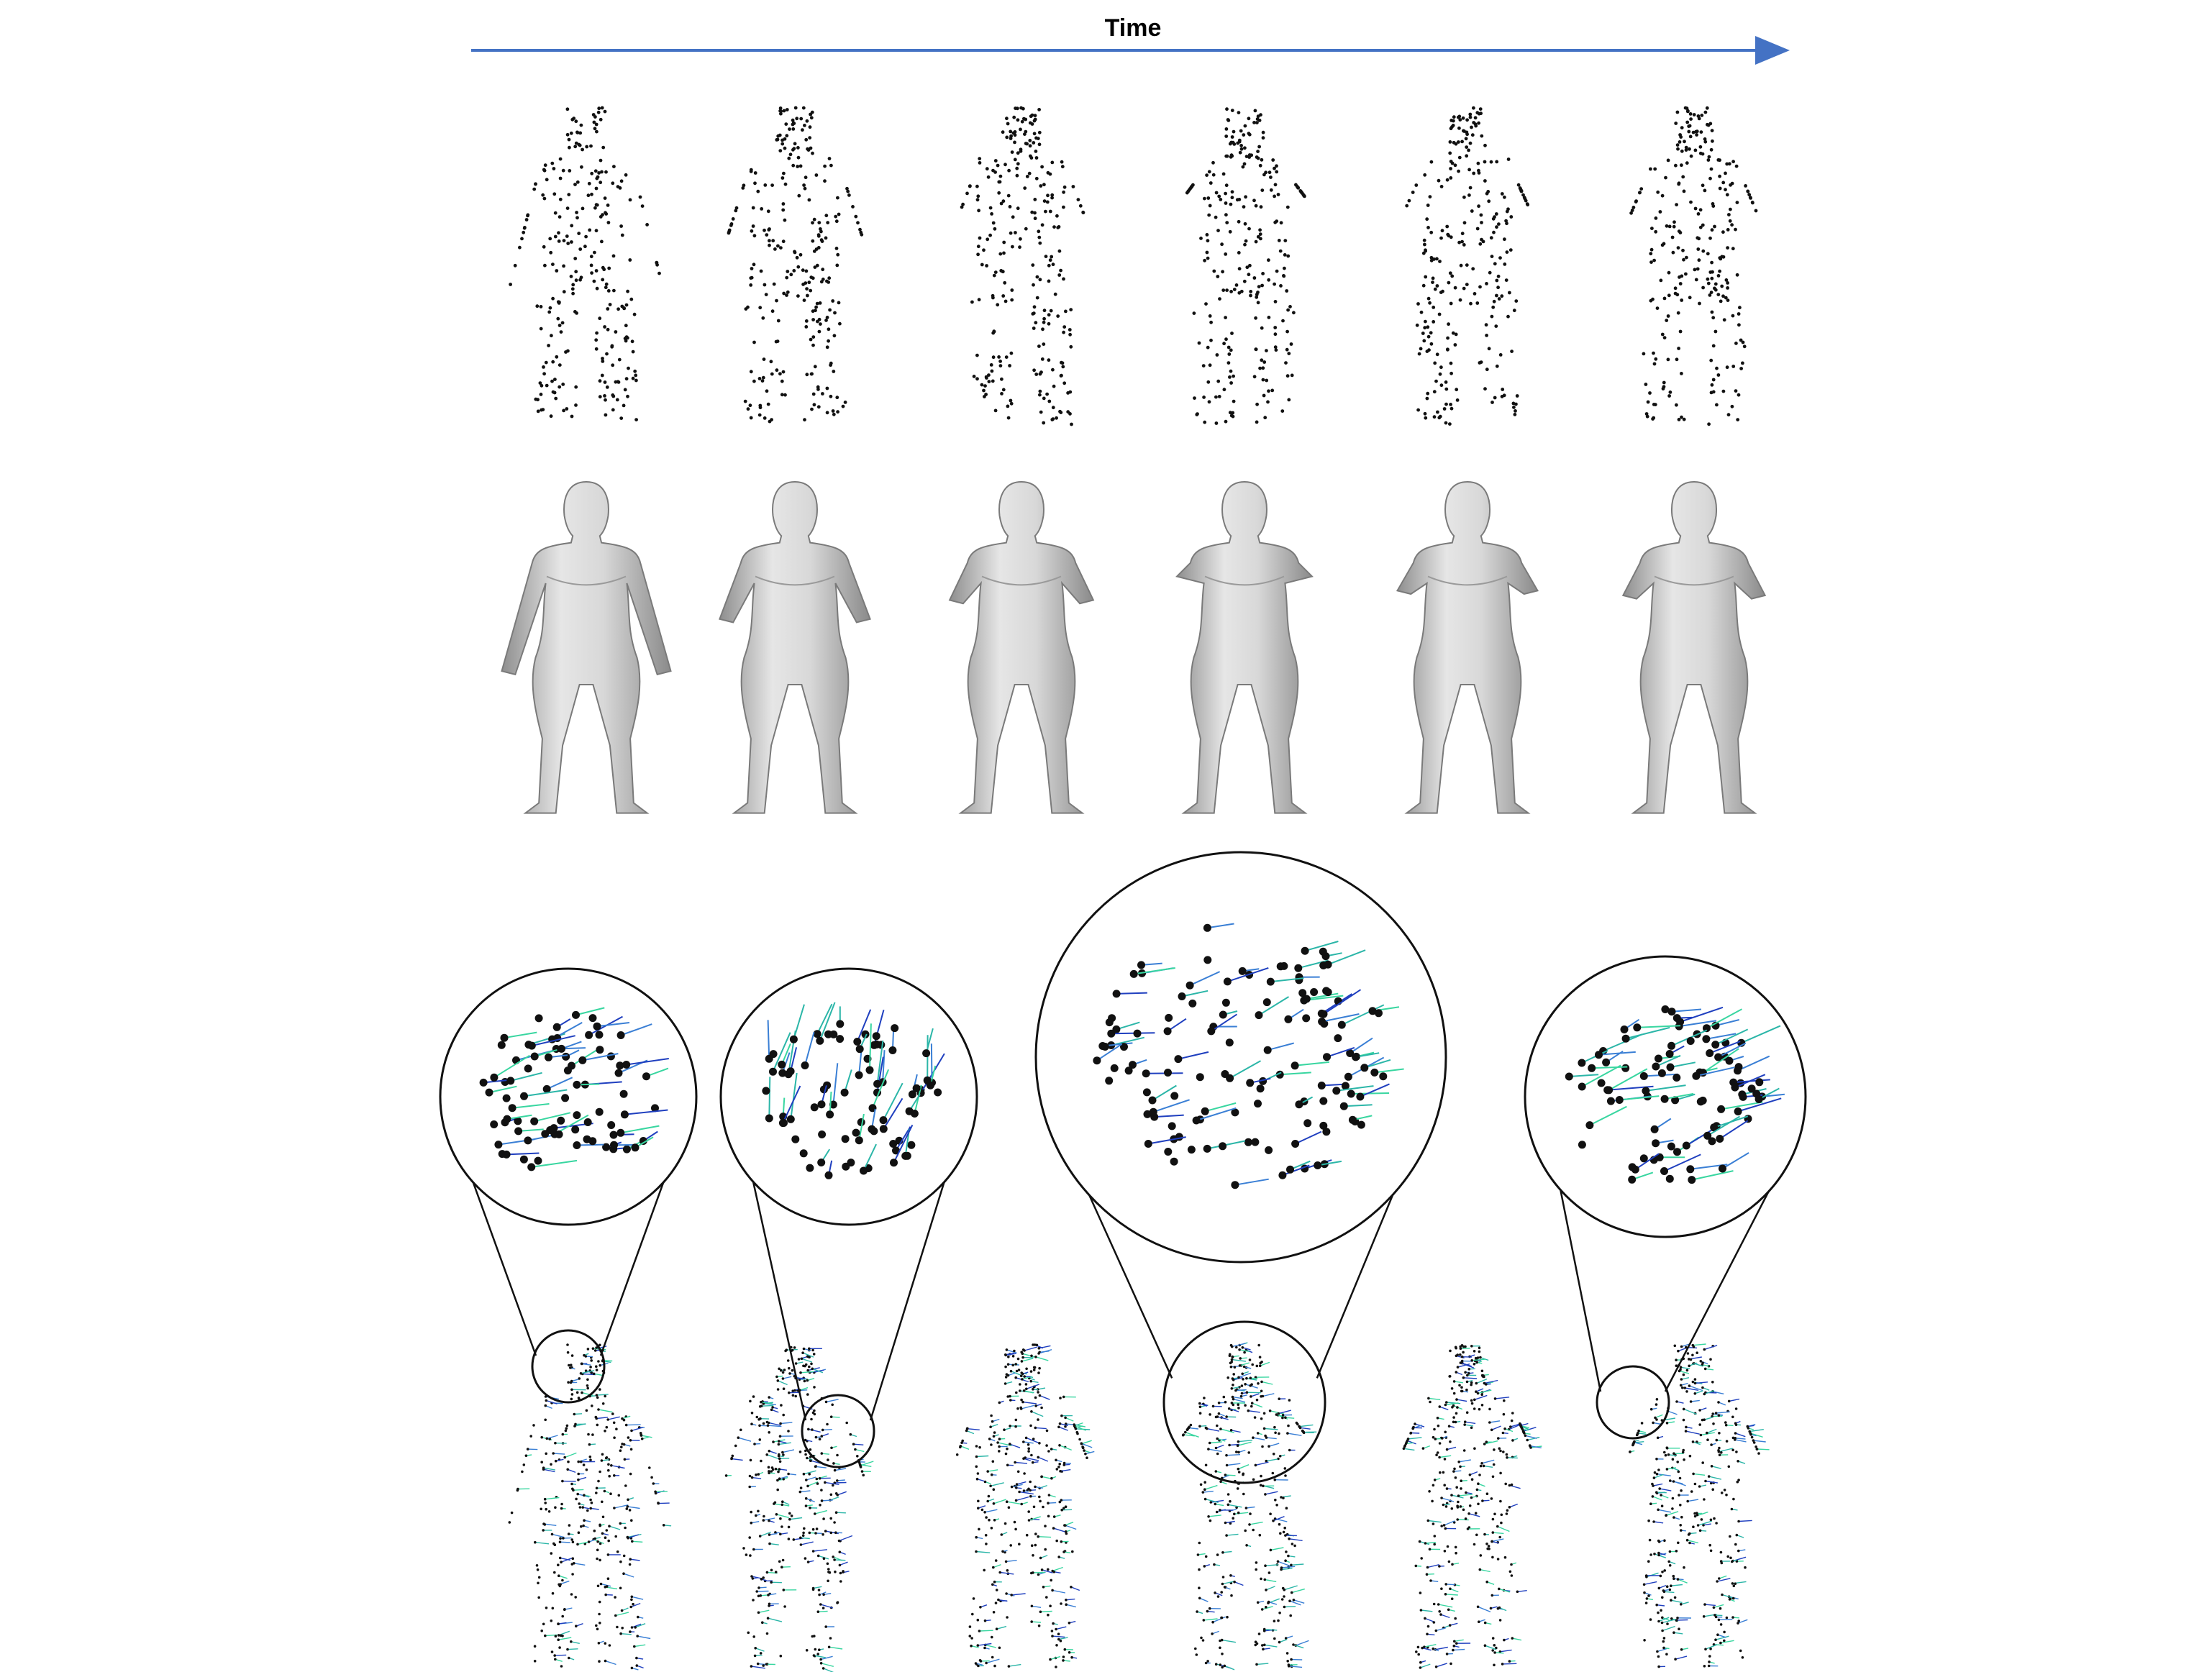  I want to click on time-label: Time, so click(1133, 28).